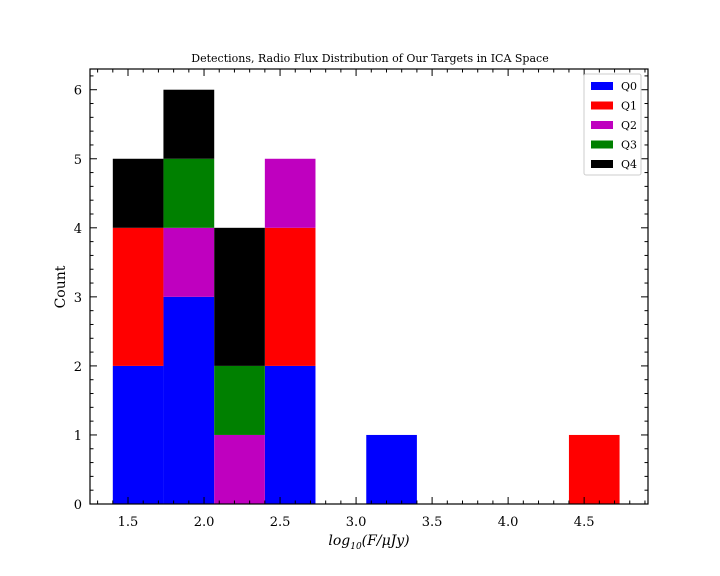  I want to click on legend: Q0 Q1 Q2 Q3 Q4, so click(612, 124).